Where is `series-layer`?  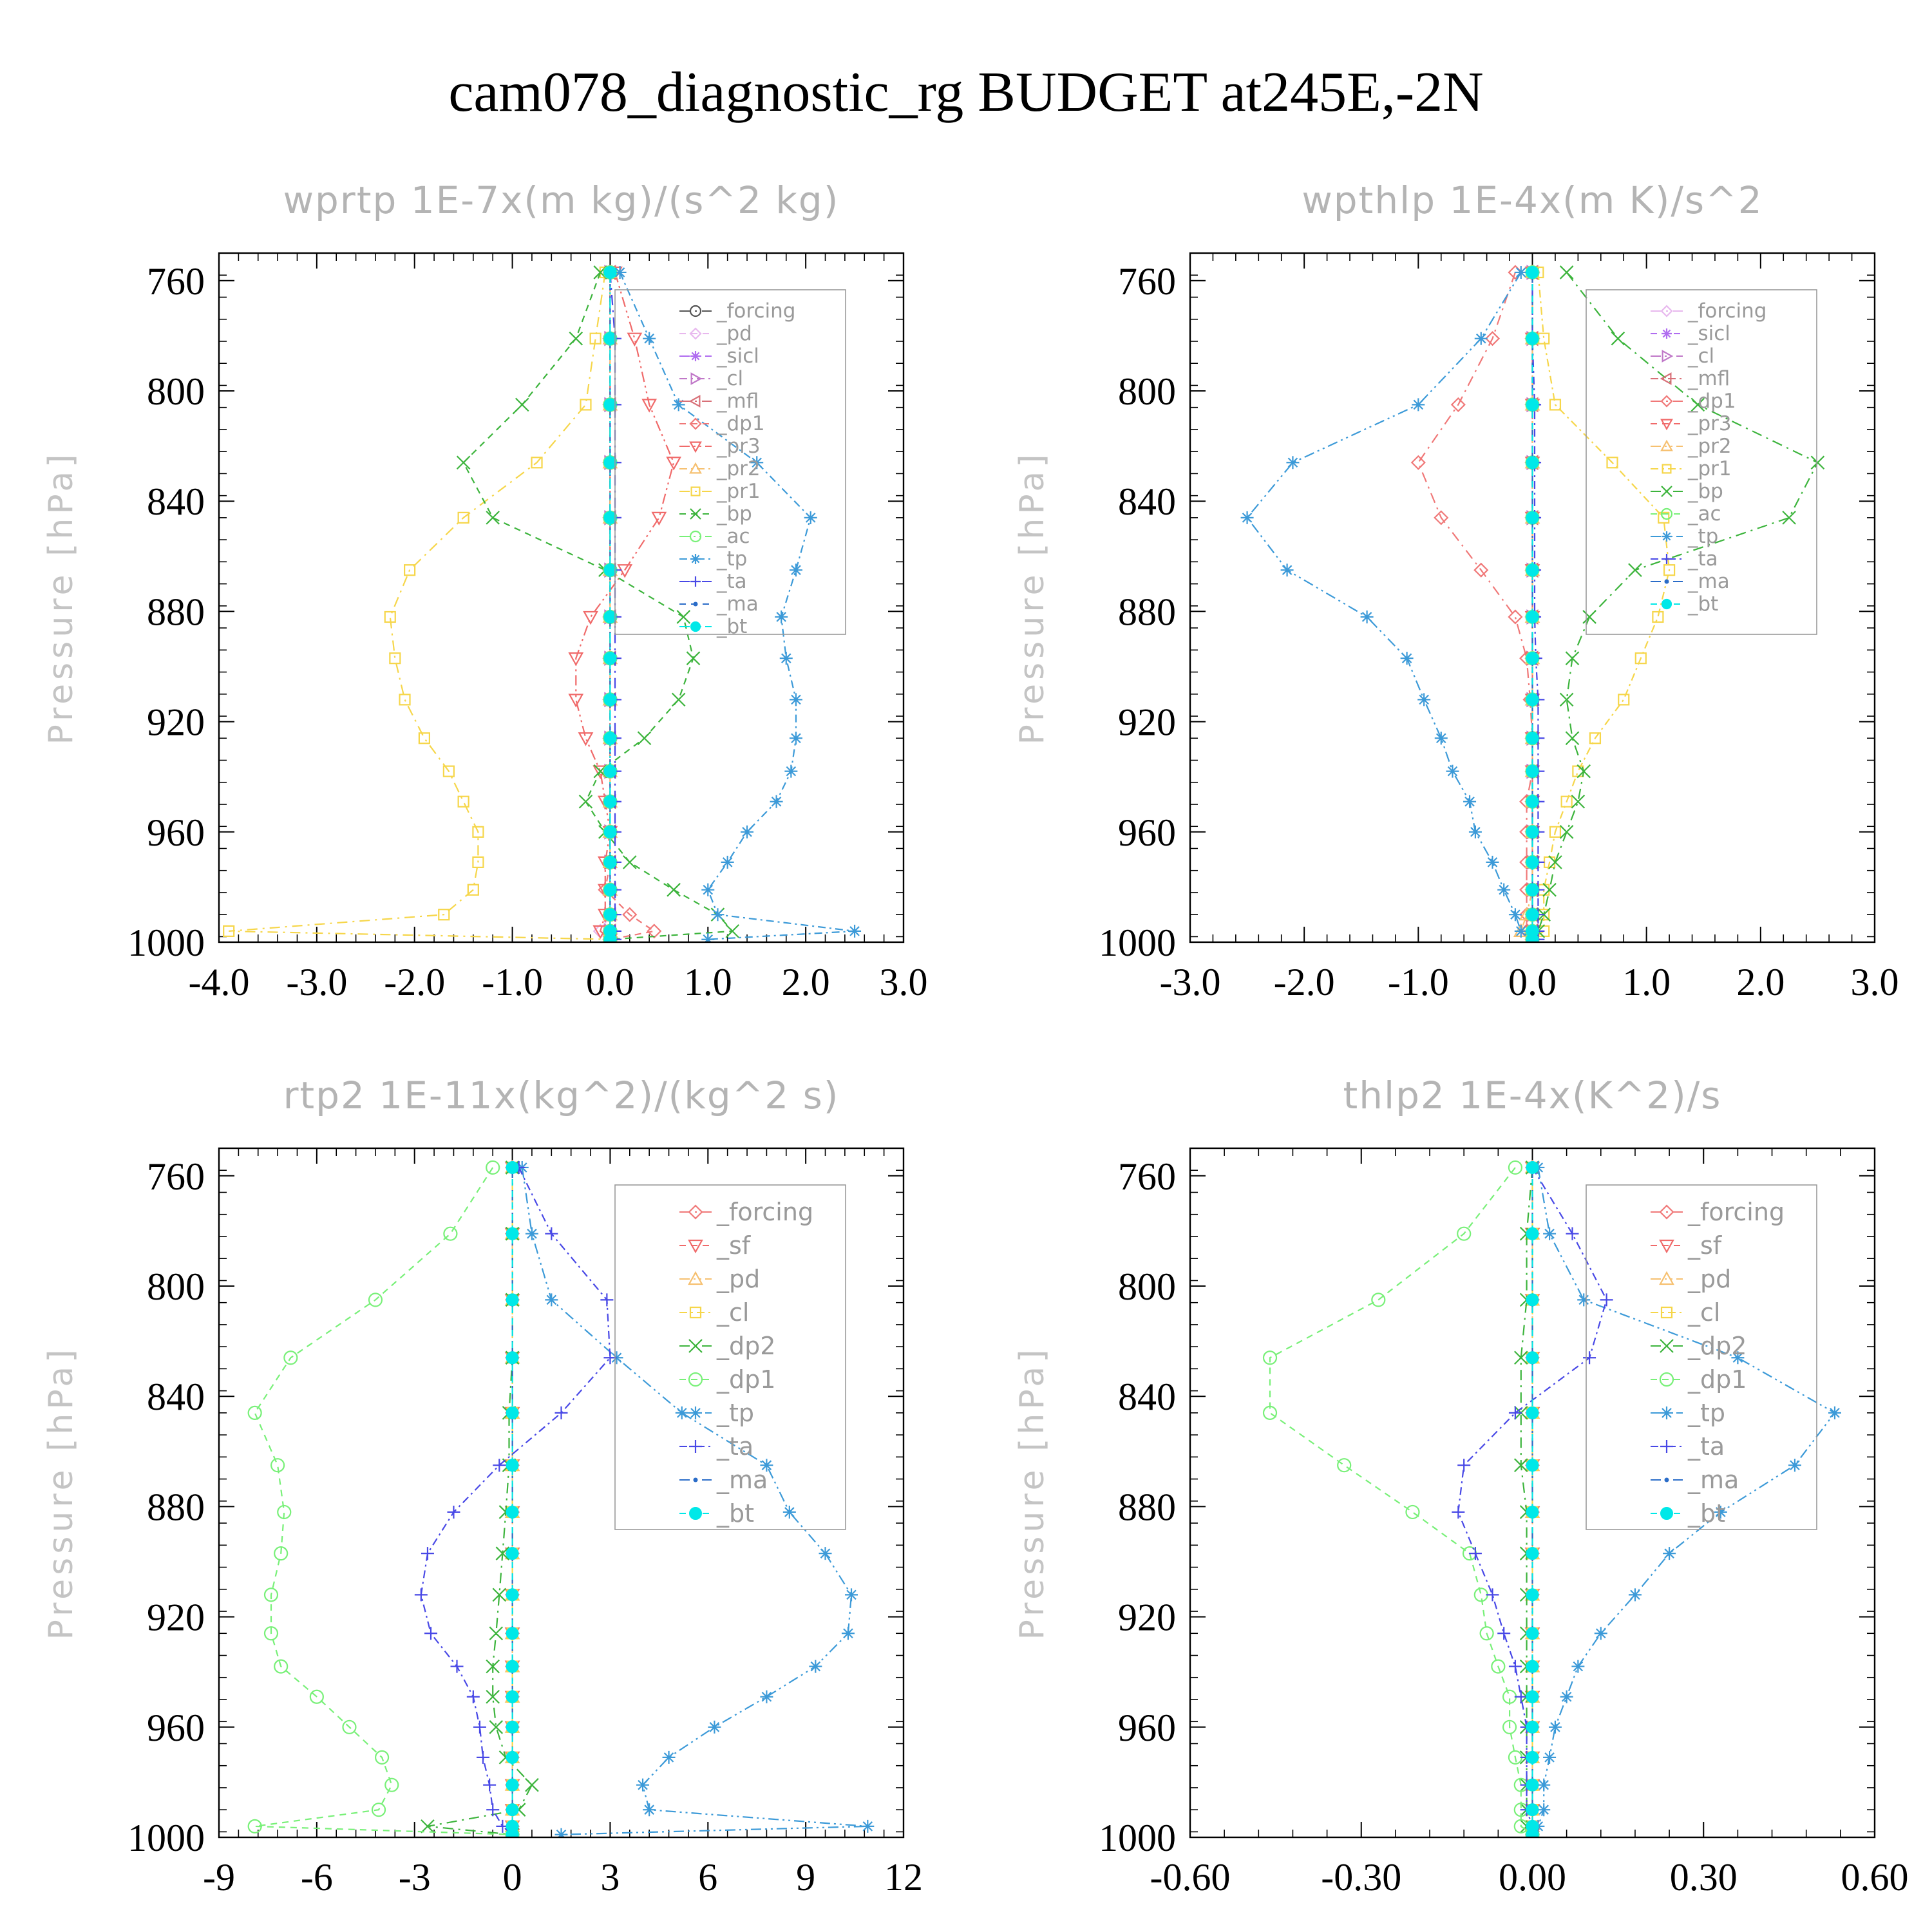
series-layer is located at coordinates (1533, 603).